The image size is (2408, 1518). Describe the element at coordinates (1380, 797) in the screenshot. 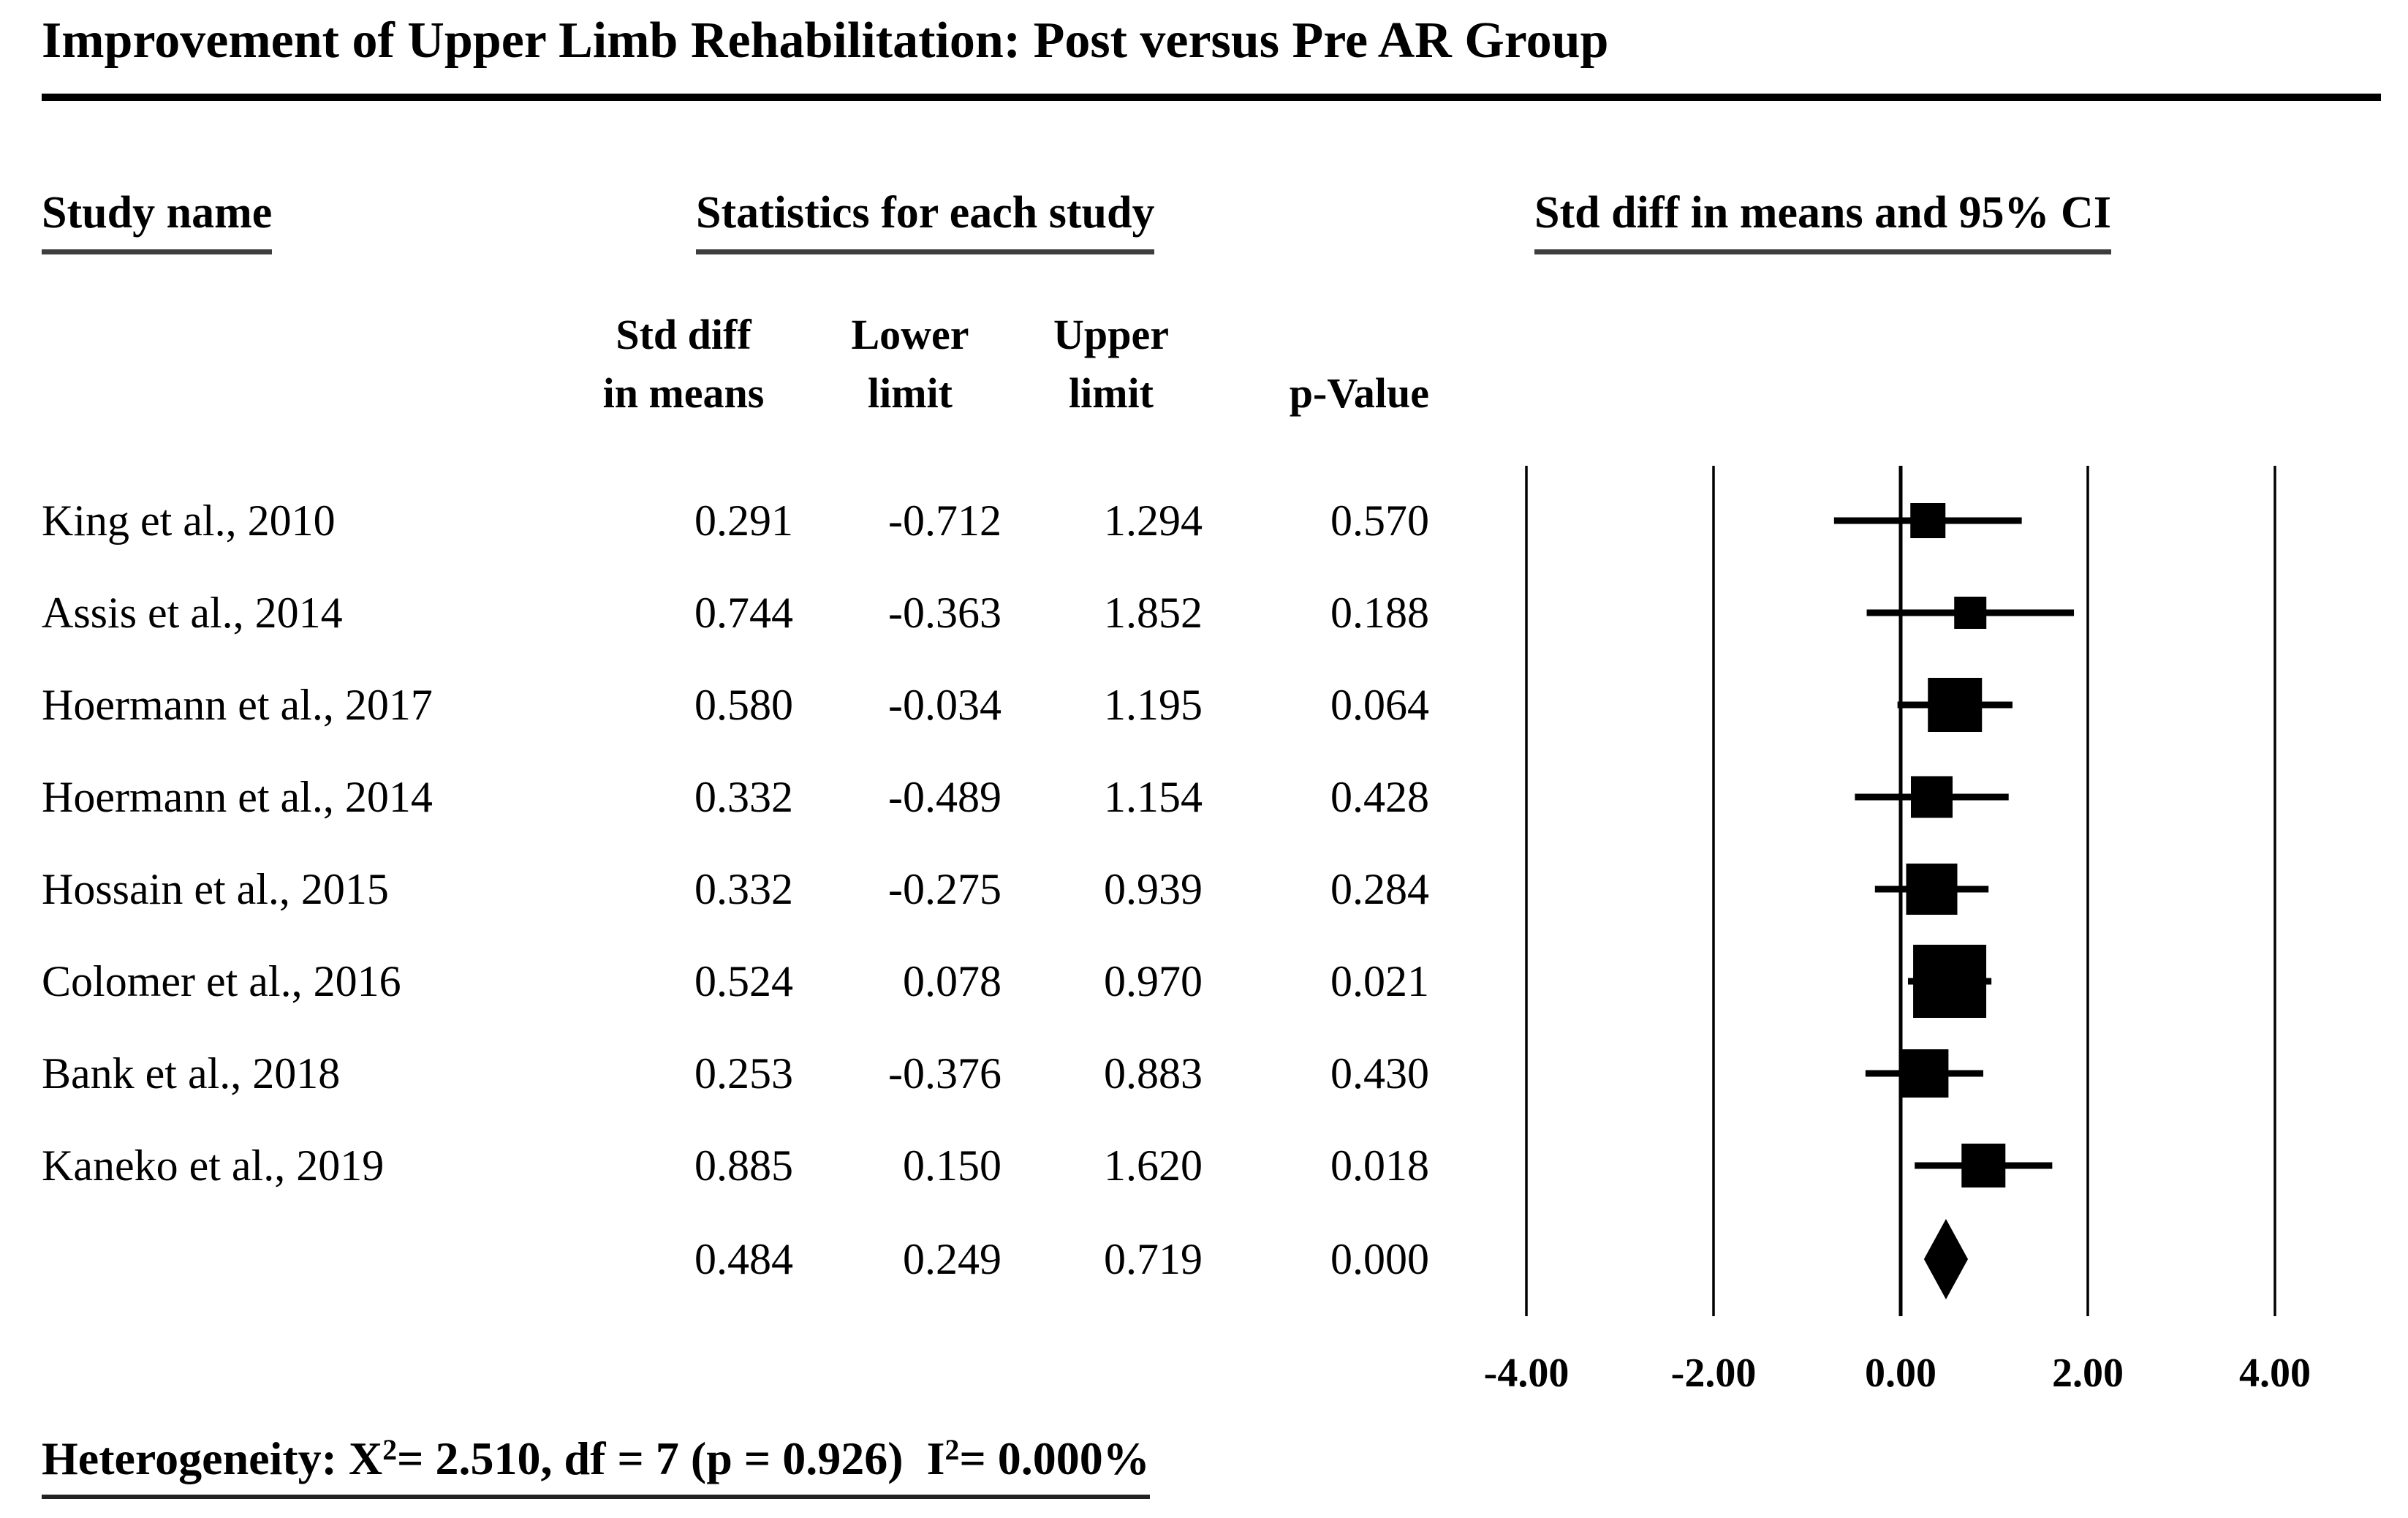

I see `p-value-cell: 0.428` at that location.